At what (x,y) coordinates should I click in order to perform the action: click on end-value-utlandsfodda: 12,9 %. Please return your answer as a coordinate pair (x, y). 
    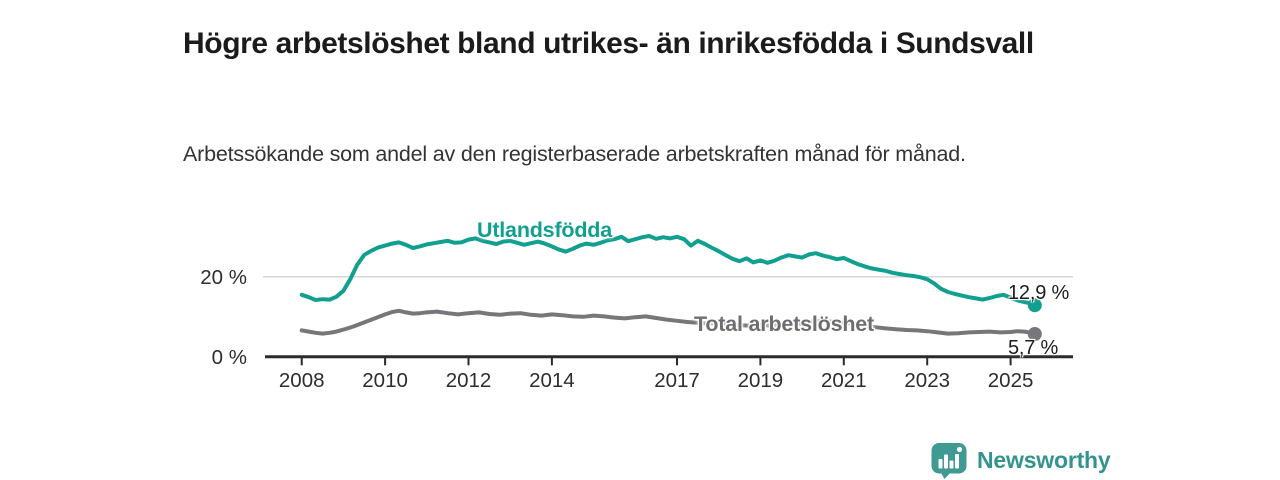
    Looking at the image, I should click on (1039, 293).